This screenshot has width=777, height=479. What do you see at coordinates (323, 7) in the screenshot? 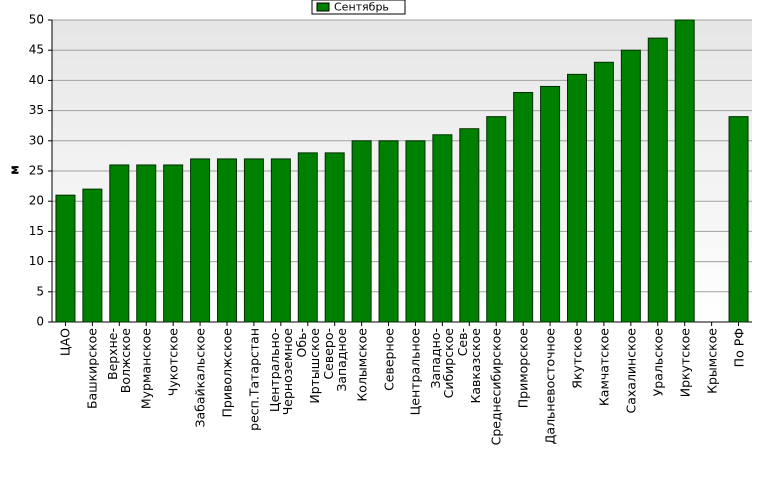
I see `legend-swatch` at bounding box center [323, 7].